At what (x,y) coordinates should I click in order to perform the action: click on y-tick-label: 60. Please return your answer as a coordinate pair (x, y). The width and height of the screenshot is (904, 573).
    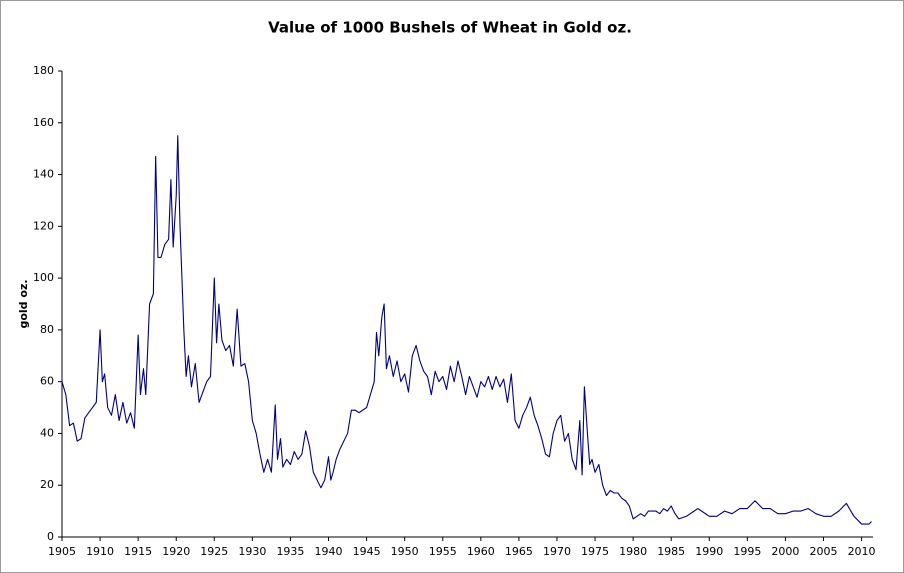
    Looking at the image, I should click on (47, 381).